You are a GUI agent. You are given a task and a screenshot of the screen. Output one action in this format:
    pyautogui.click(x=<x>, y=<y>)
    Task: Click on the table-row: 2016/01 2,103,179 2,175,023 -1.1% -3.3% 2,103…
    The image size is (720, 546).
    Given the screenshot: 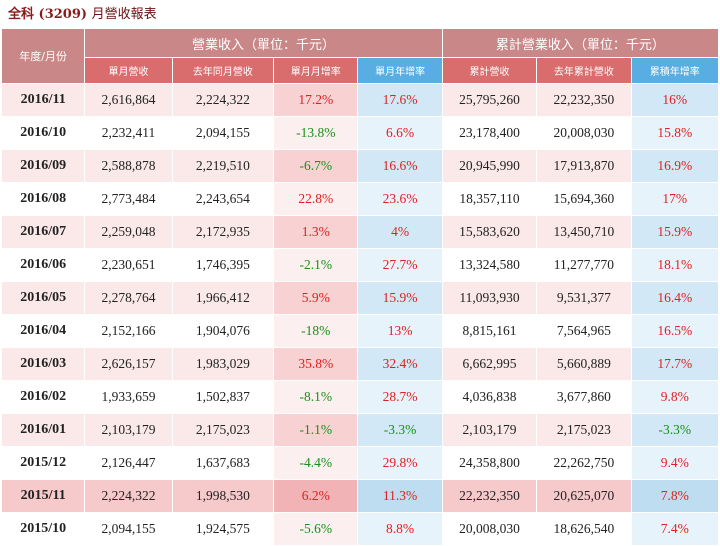 What is the action you would take?
    pyautogui.click(x=360, y=430)
    